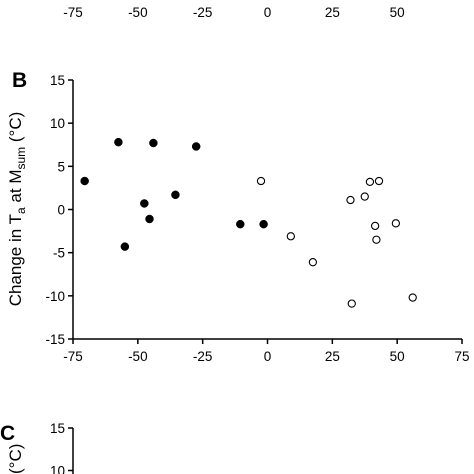  What do you see at coordinates (57, 123) in the screenshot?
I see `y-tick-label: 10` at bounding box center [57, 123].